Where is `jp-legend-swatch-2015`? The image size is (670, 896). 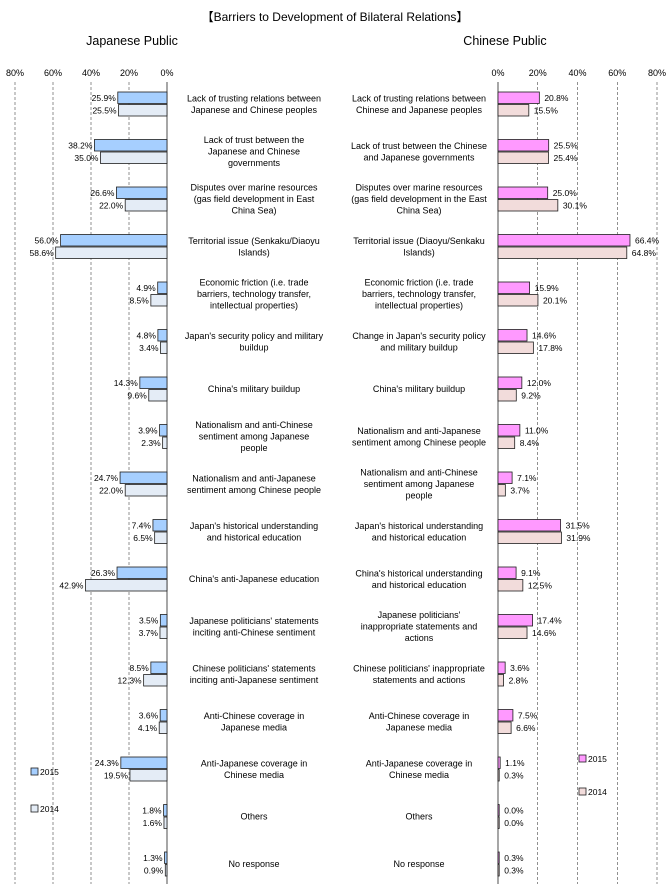
jp-legend-swatch-2015 is located at coordinates (34, 771).